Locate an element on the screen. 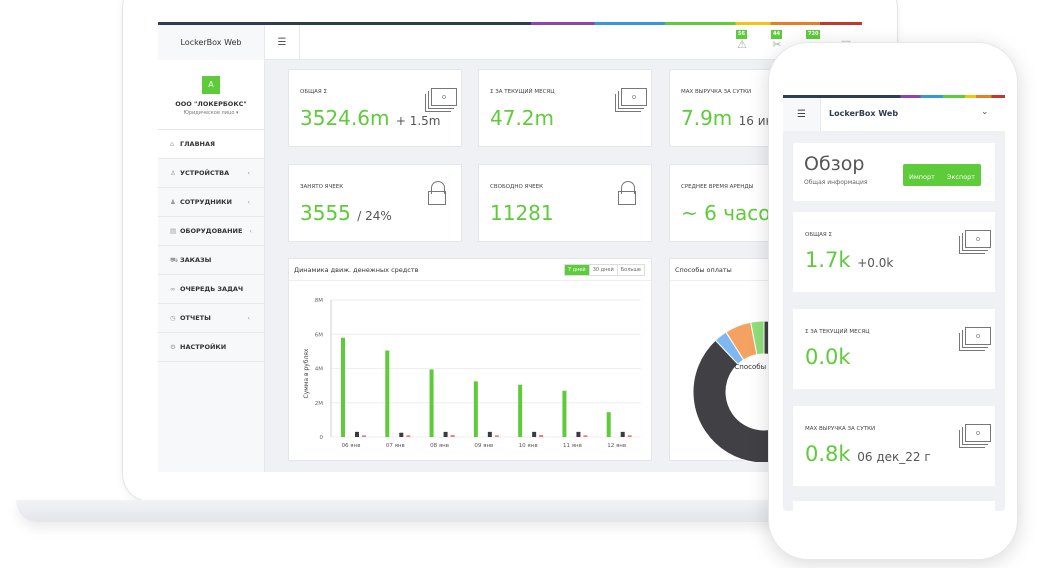 The image size is (1061, 568). pie-title: Способы оплаты is located at coordinates (703, 270).